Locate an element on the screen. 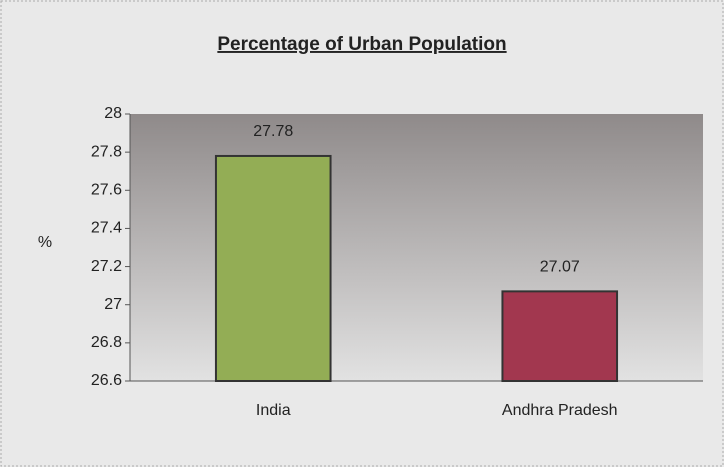  y-tick-label: 27.4 is located at coordinates (106, 228).